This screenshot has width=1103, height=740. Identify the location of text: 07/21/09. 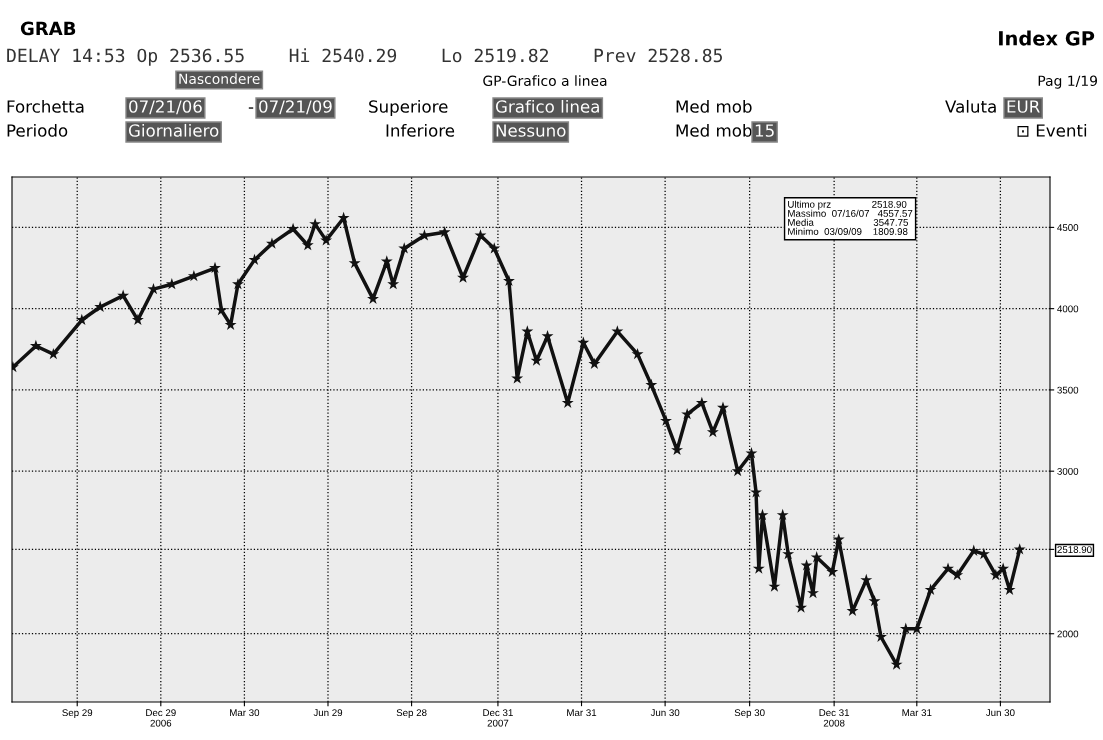
(295, 107).